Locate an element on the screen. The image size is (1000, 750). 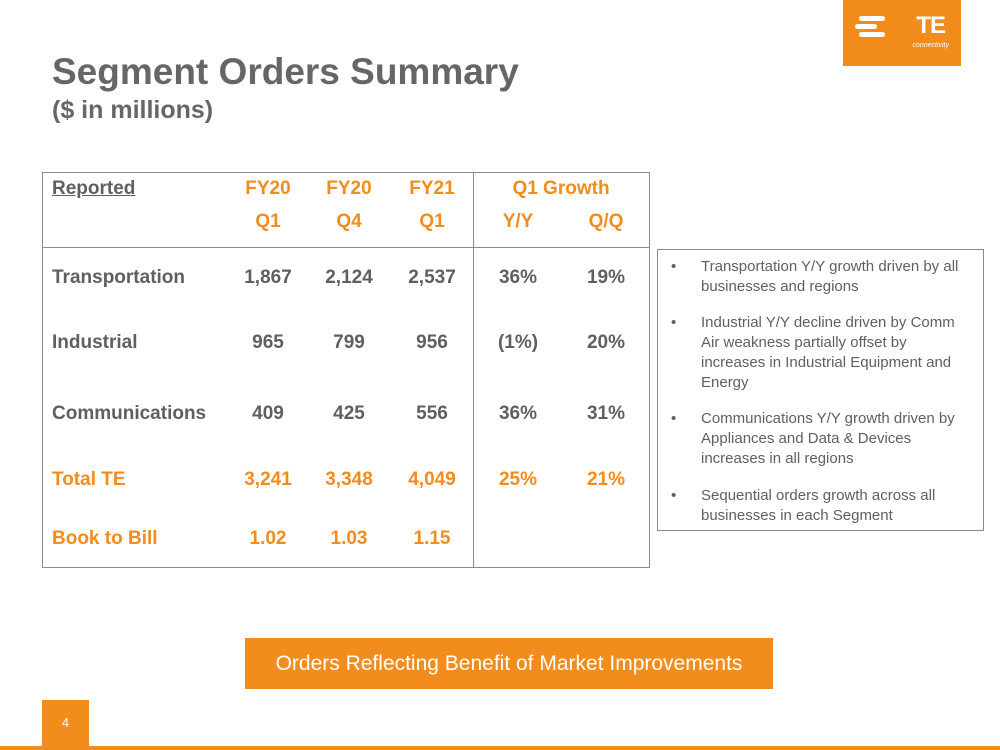
table-cell: 956 is located at coordinates (432, 342).